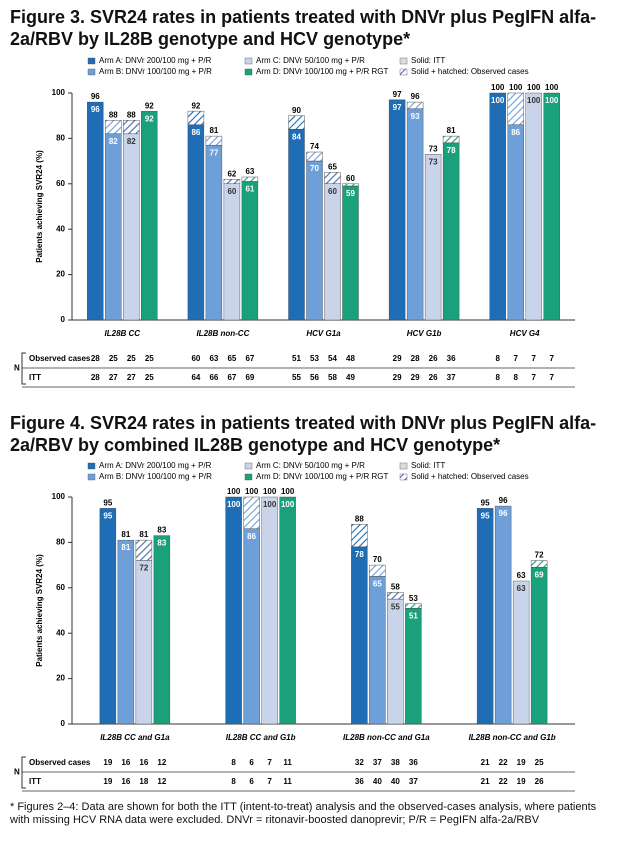  I want to click on itt-value-label: 100, so click(534, 100).